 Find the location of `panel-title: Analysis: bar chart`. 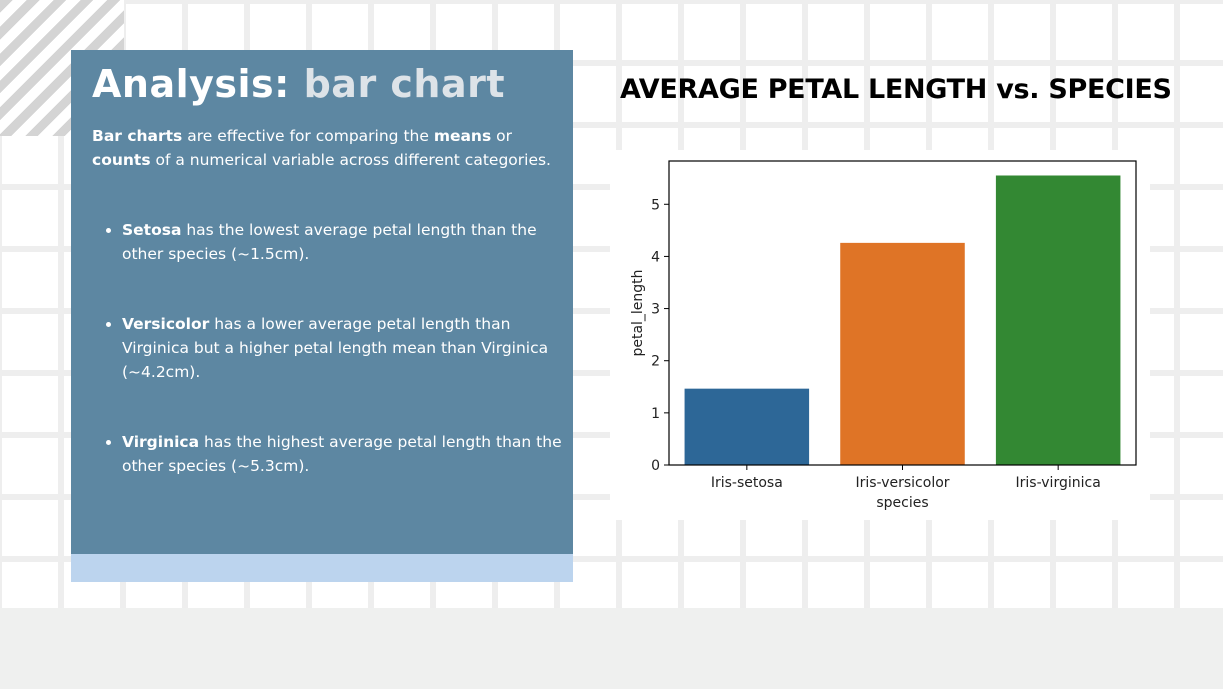

panel-title: Analysis: bar chart is located at coordinates (298, 84).